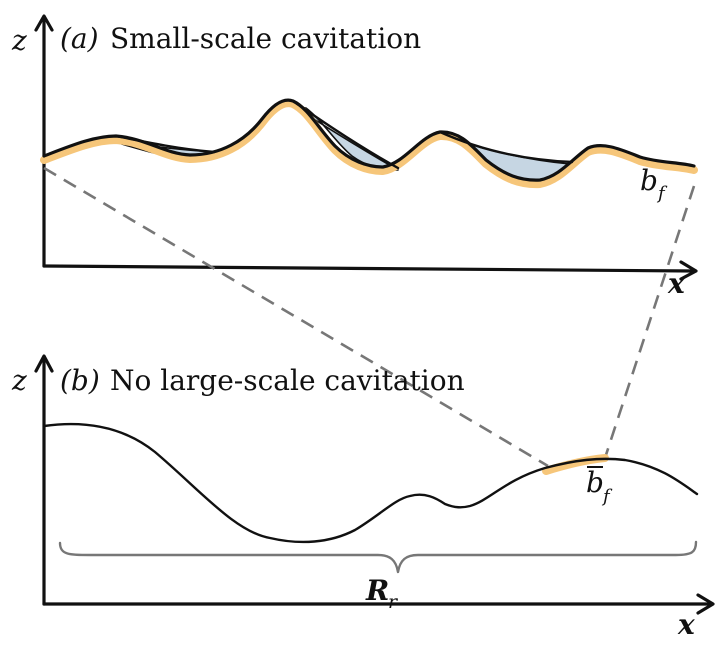 The width and height of the screenshot is (728, 649). Describe the element at coordinates (44, 23) in the screenshot. I see `panel-a-z-axis-arrow` at that location.